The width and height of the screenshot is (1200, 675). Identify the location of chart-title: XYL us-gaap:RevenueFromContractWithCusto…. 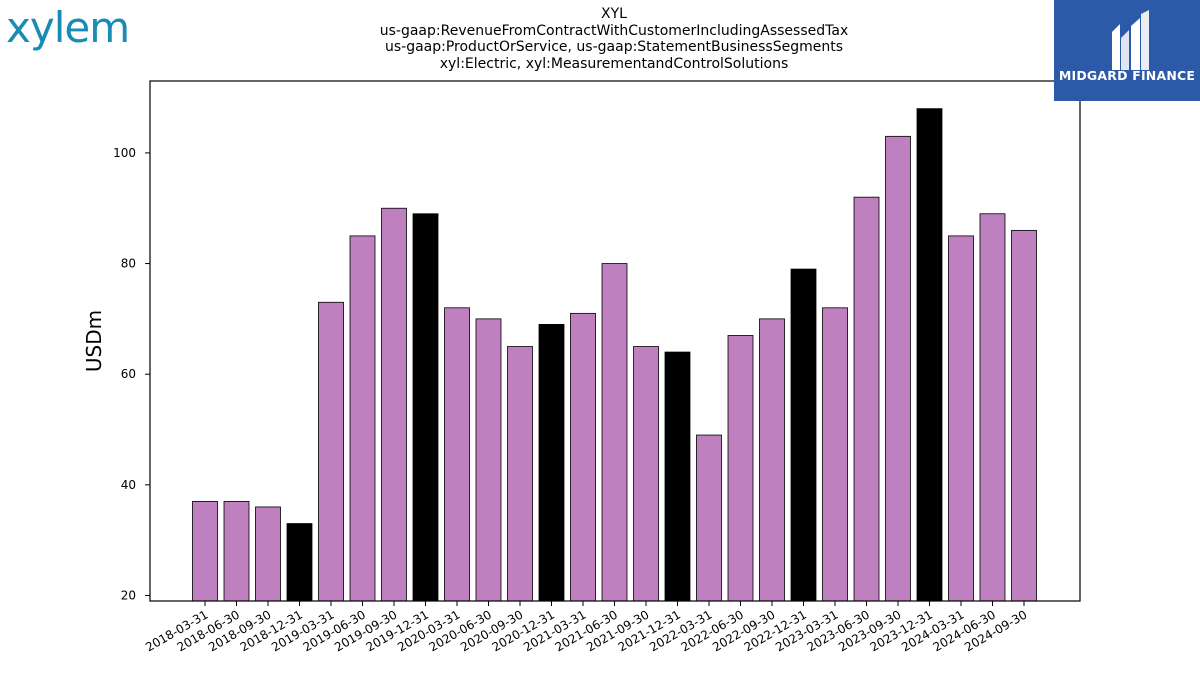
(614, 39).